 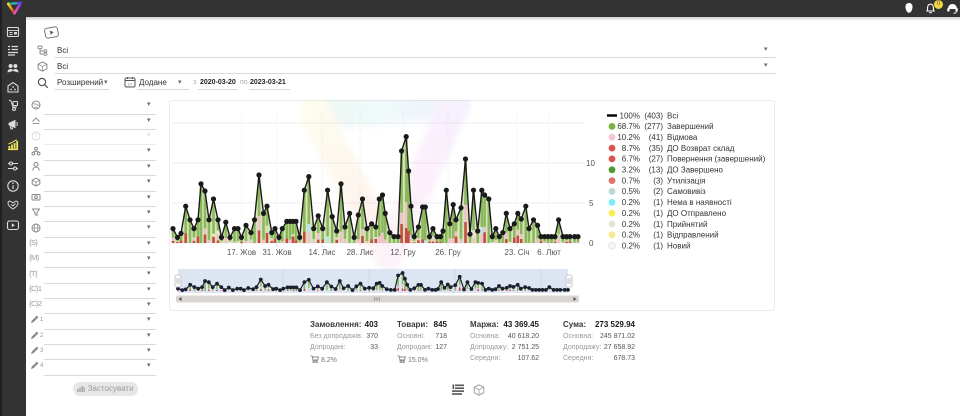 What do you see at coordinates (690, 126) in the screenshot?
I see `svg-text: Завершений` at bounding box center [690, 126].